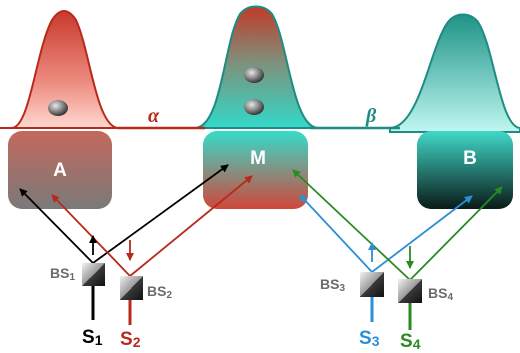 The width and height of the screenshot is (520, 353). I want to click on peak-m, so click(256, 67).